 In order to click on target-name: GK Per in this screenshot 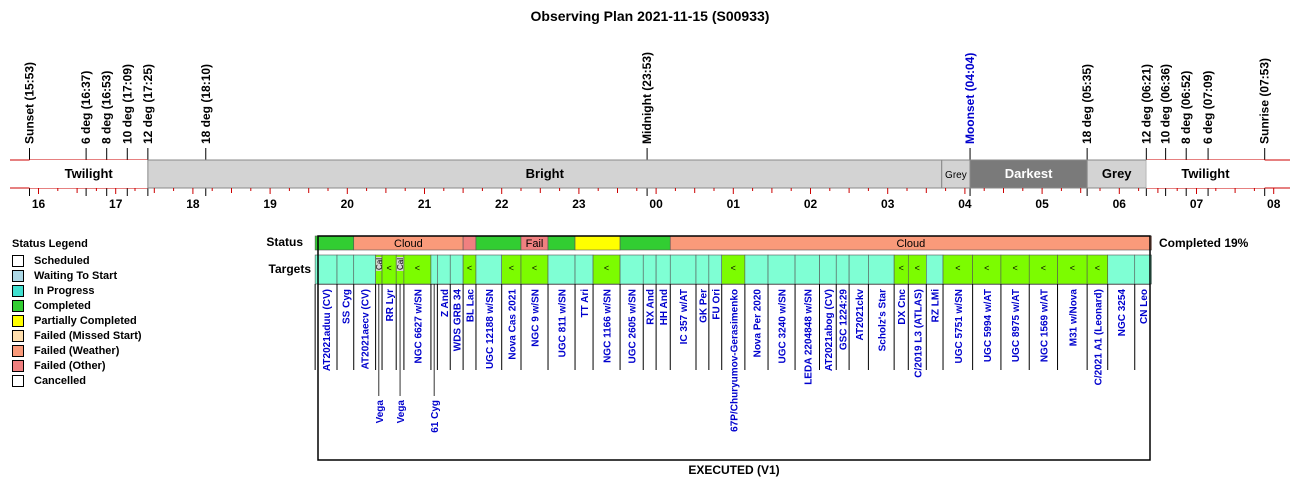, I will do `click(703, 306)`.